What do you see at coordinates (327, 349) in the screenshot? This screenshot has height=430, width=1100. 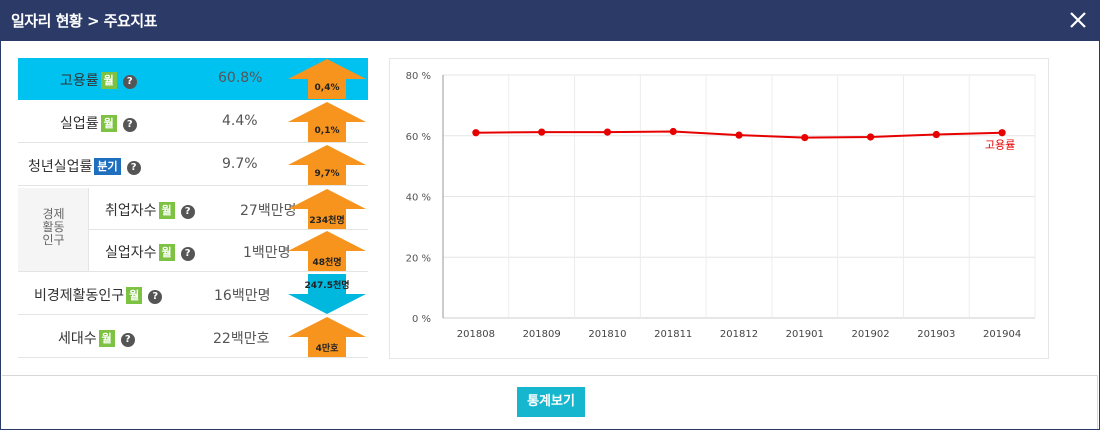 I see `change-value: 4만호` at bounding box center [327, 349].